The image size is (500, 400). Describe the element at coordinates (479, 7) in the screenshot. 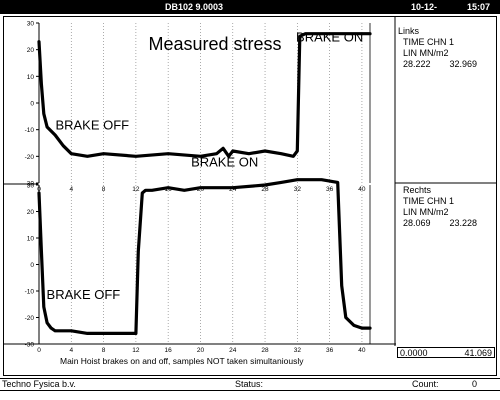

I see `time-label: 15:07` at that location.